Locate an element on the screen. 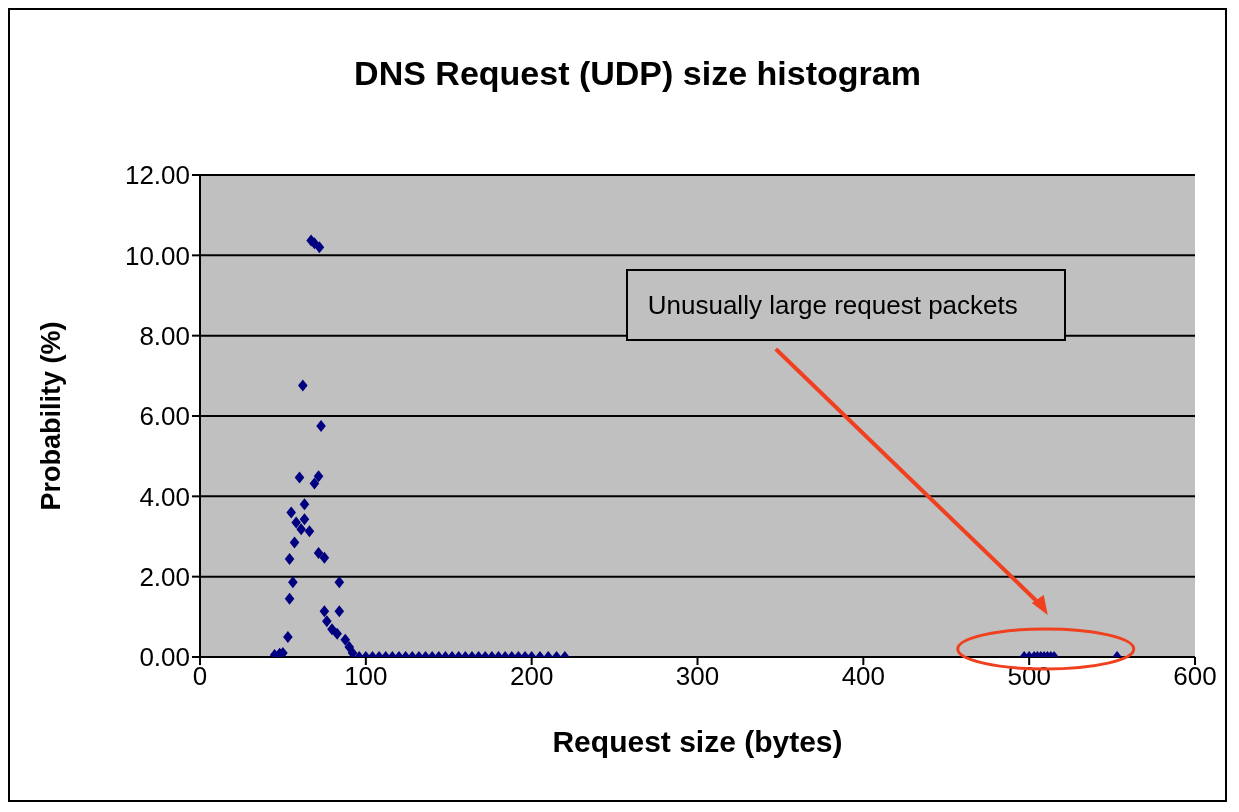  y-tick-label: 2.00 is located at coordinates (164, 576).